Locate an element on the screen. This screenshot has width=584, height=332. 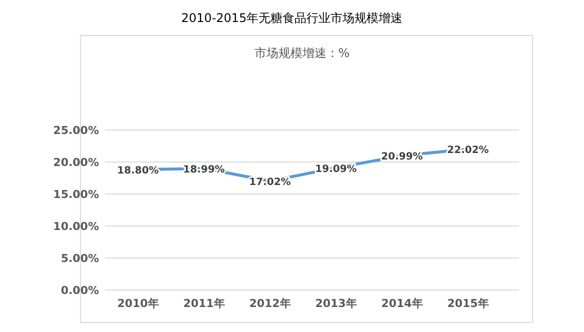
x-tick-label: 2011年 is located at coordinates (204, 303).